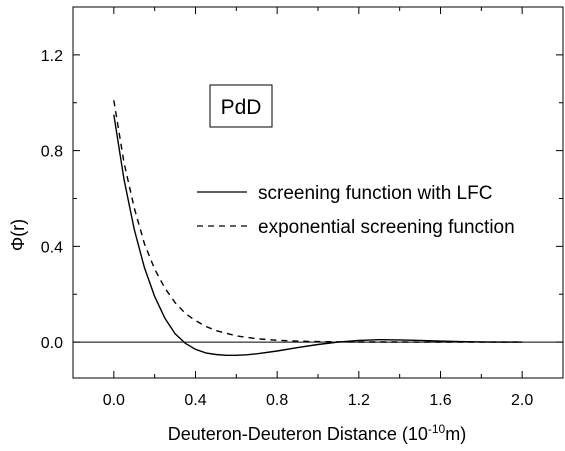 The height and width of the screenshot is (451, 565). I want to click on x-tick-label: 0.0, so click(114, 400).